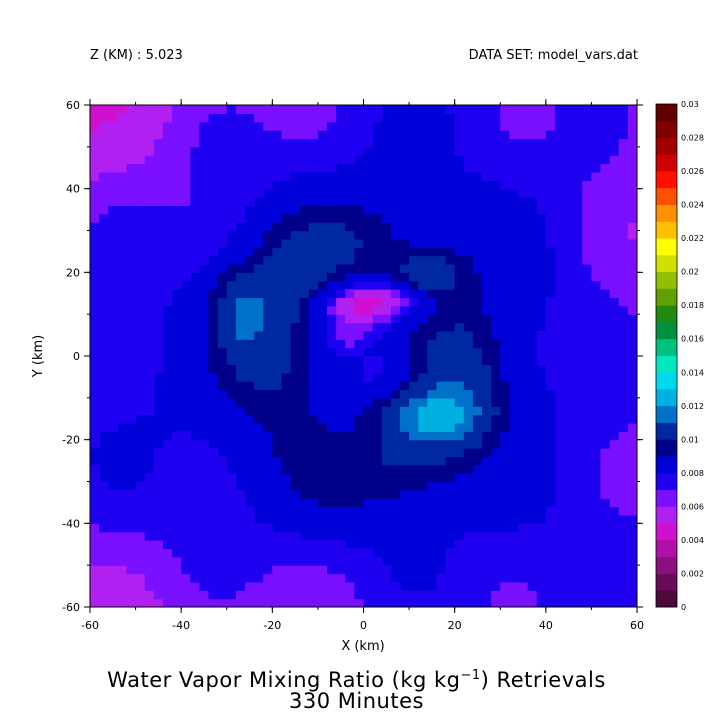 Image resolution: width=713 pixels, height=713 pixels. Describe the element at coordinates (692, 506) in the screenshot. I see `colorbar-tick-label: 0.006` at that location.